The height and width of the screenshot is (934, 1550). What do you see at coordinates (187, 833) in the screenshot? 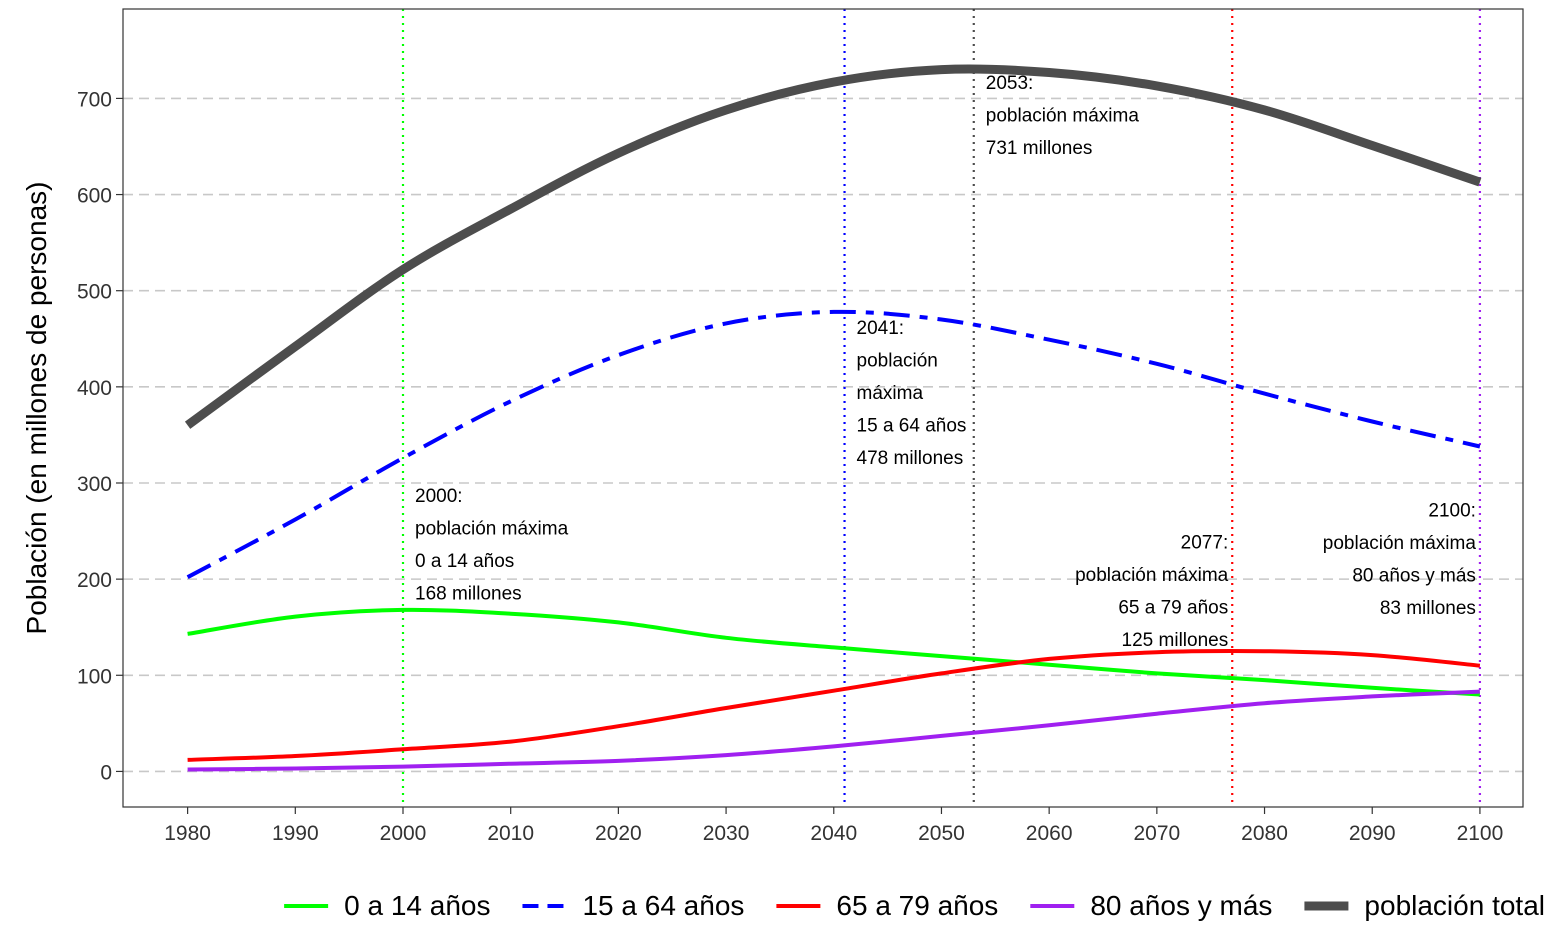
I see `x-tick-label-1980: 1980` at bounding box center [187, 833].